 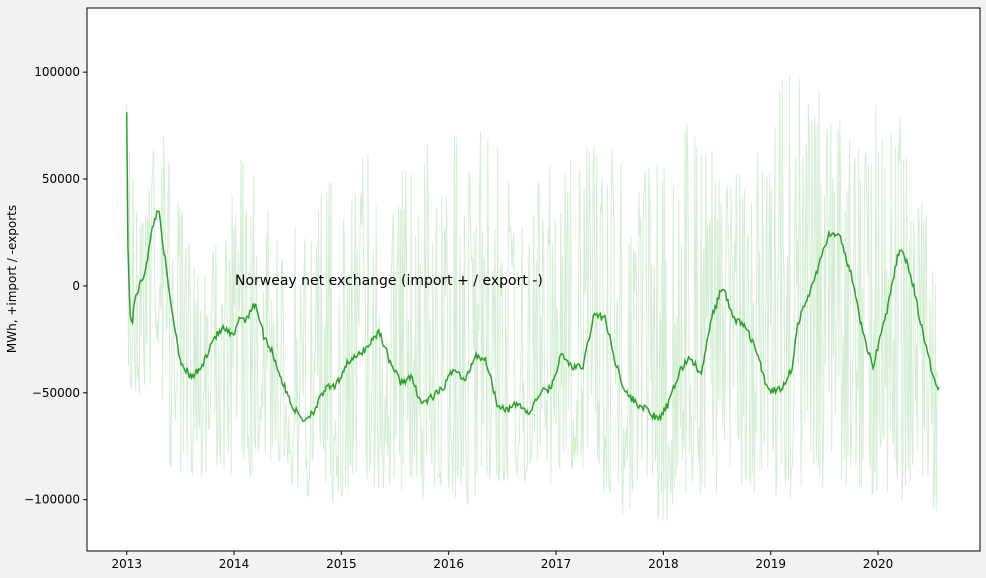 I want to click on y-tick-label: −100000, so click(x=52, y=500).